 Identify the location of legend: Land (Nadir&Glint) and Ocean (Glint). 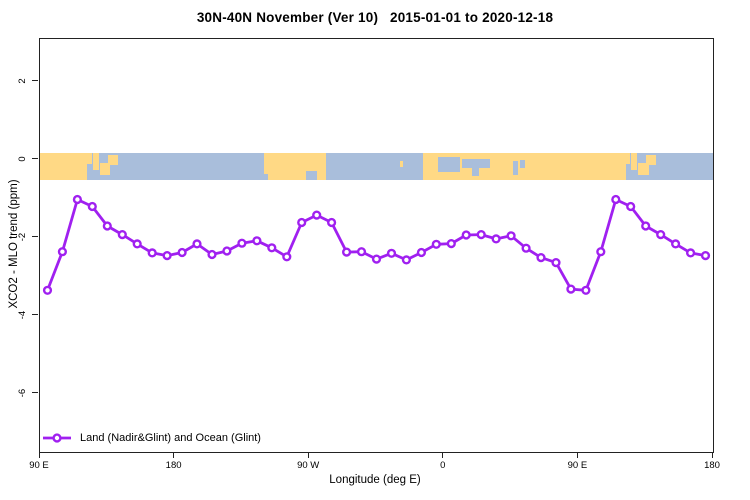
(151, 438).